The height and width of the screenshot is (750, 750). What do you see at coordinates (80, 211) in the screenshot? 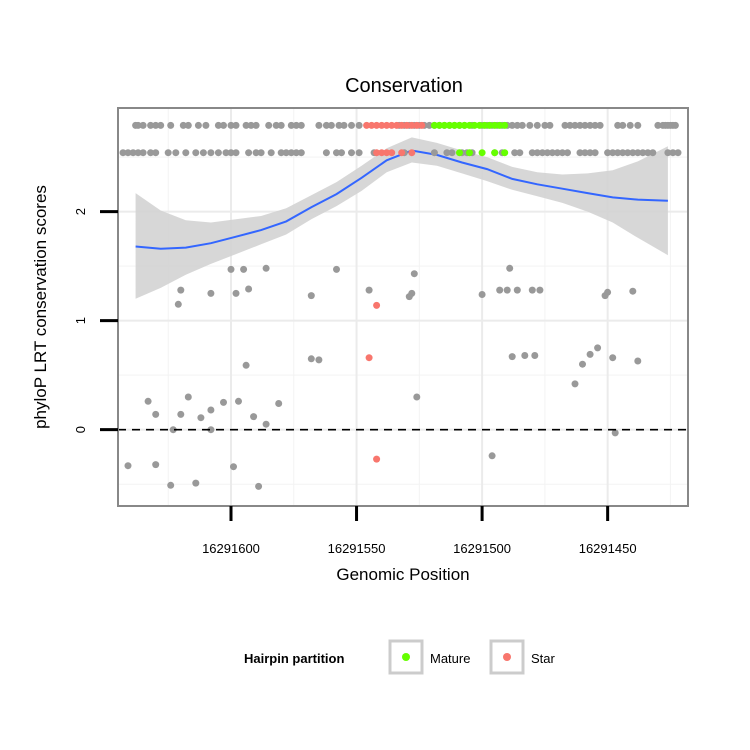
I see `y-tick-label-2: 2` at bounding box center [80, 211].